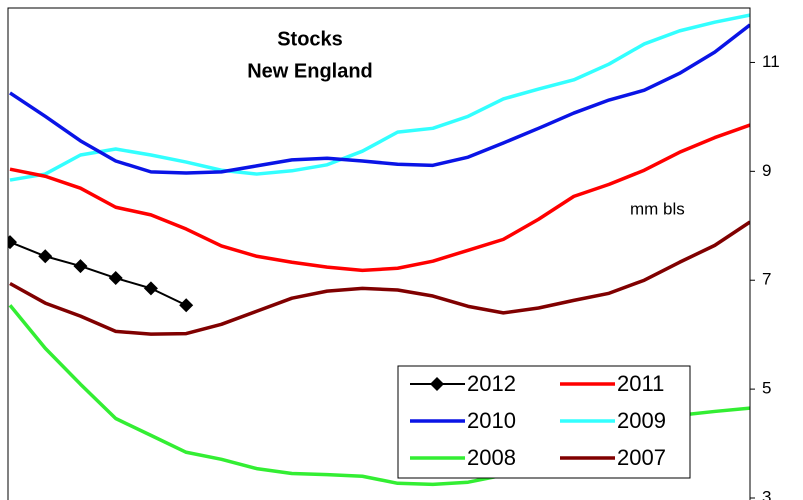  I want to click on y-tick-label: 11, so click(771, 61).